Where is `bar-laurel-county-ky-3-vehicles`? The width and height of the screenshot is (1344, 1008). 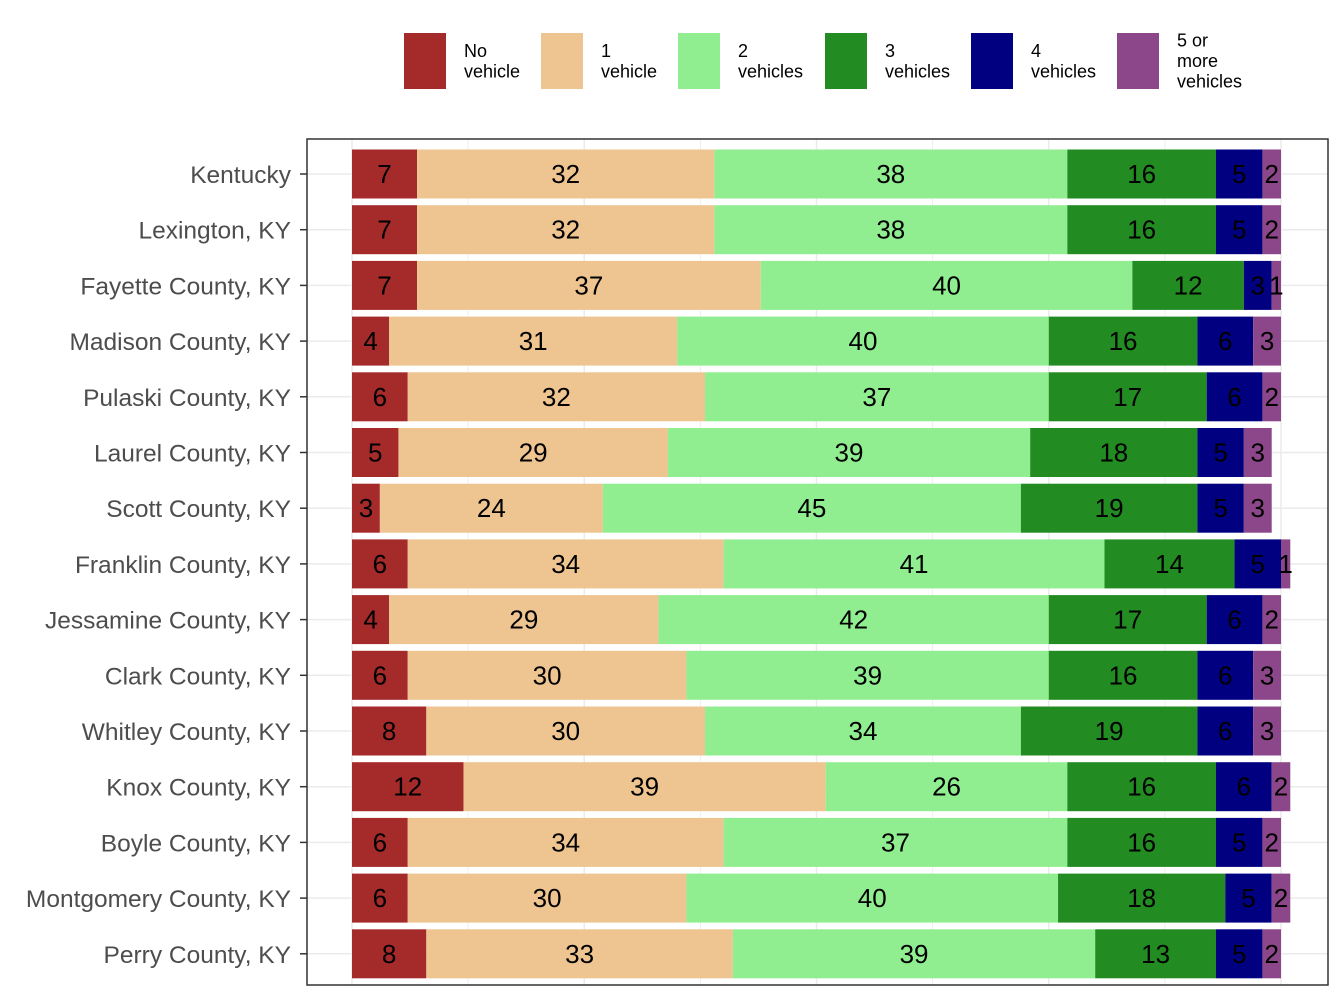 bar-laurel-county-ky-3-vehicles is located at coordinates (1114, 452).